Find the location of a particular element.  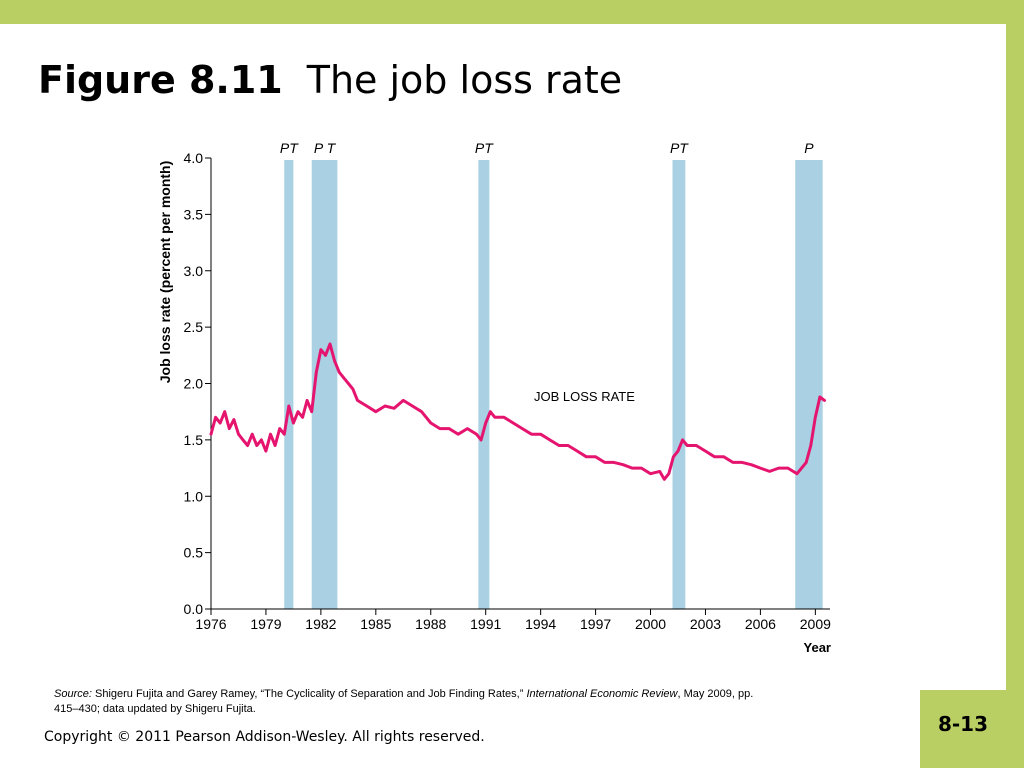

x-tick-label-6: 1994 is located at coordinates (540, 624).